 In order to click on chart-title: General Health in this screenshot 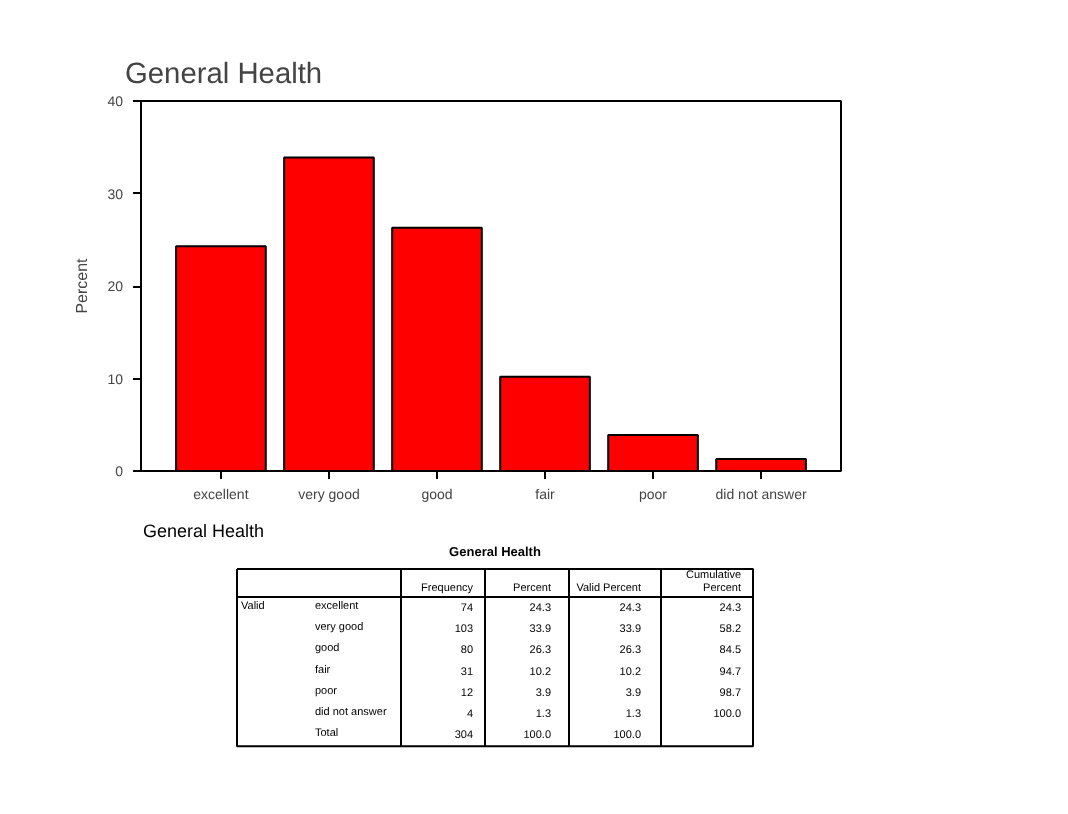, I will do `click(224, 75)`.